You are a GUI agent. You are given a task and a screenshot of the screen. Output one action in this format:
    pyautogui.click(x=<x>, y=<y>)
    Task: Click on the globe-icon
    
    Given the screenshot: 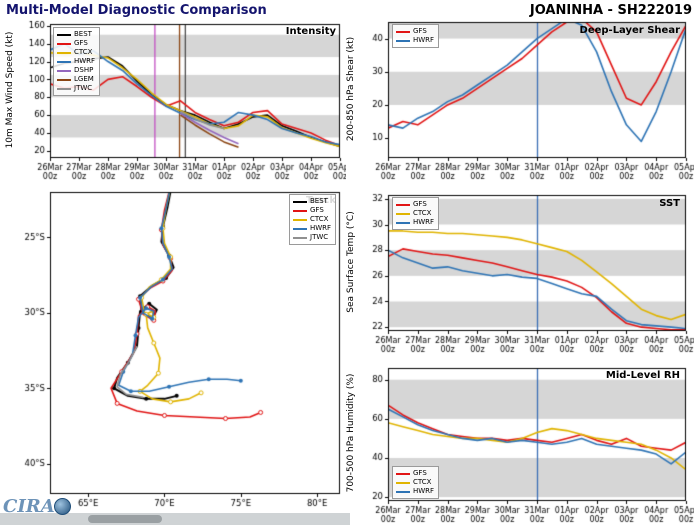 What is the action you would take?
    pyautogui.click(x=62, y=506)
    